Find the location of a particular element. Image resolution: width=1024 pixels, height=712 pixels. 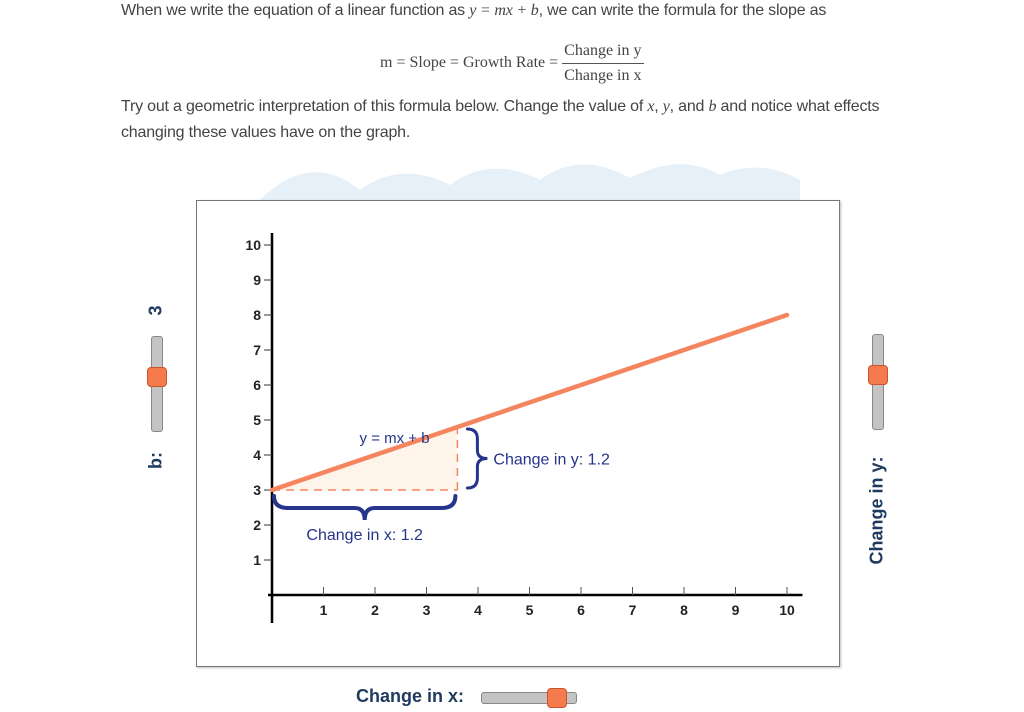

x-tick-label: 1 is located at coordinates (324, 610).